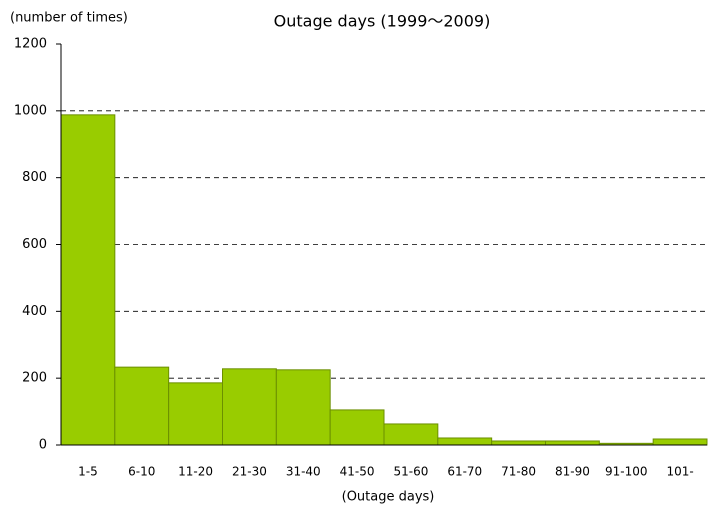 This screenshot has width=709, height=508. What do you see at coordinates (34, 244) in the screenshot?
I see `y-tick-label: 600` at bounding box center [34, 244].